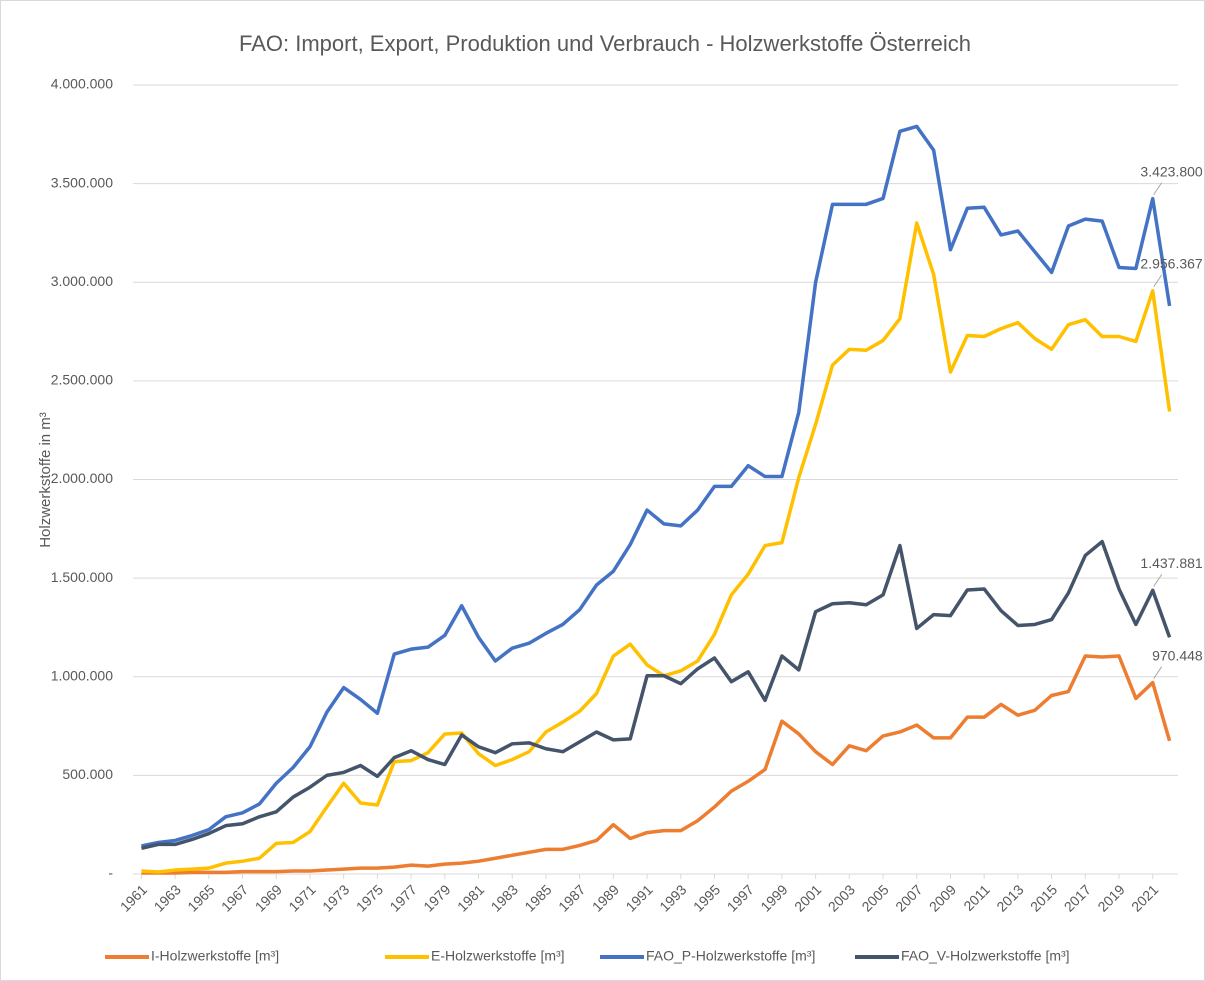  What do you see at coordinates (1171, 264) in the screenshot?
I see `data-label: 2.956.367` at bounding box center [1171, 264].